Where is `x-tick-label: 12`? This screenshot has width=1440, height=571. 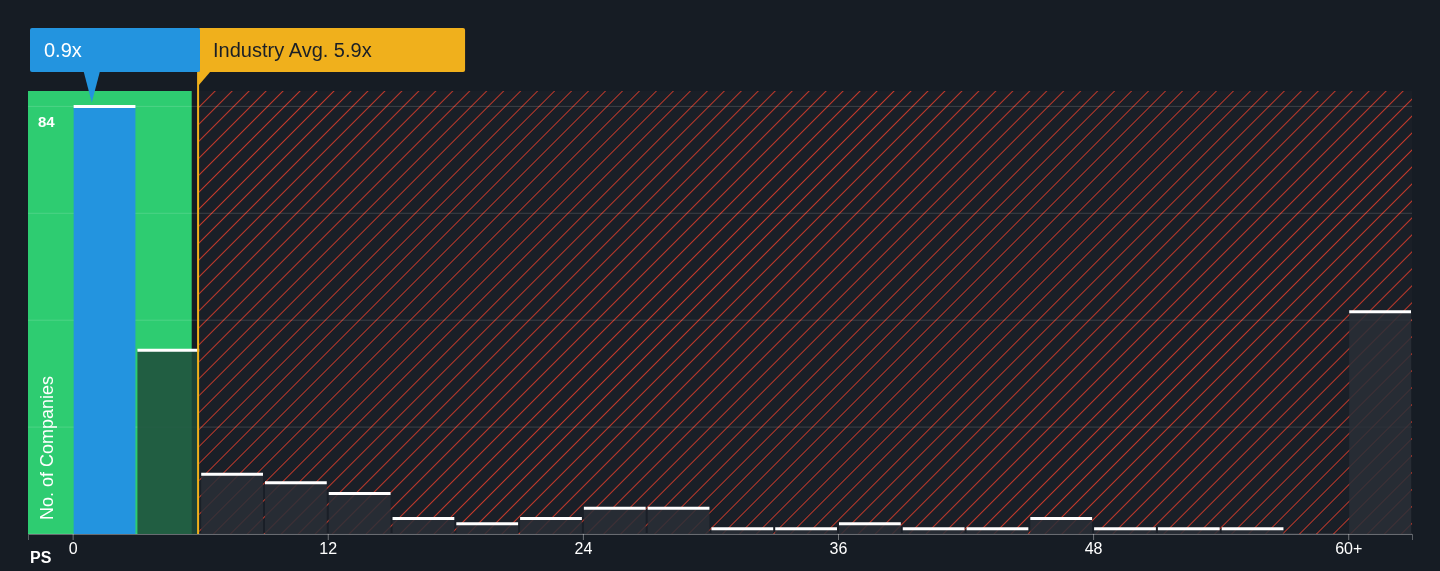 x-tick-label: 12 is located at coordinates (328, 549).